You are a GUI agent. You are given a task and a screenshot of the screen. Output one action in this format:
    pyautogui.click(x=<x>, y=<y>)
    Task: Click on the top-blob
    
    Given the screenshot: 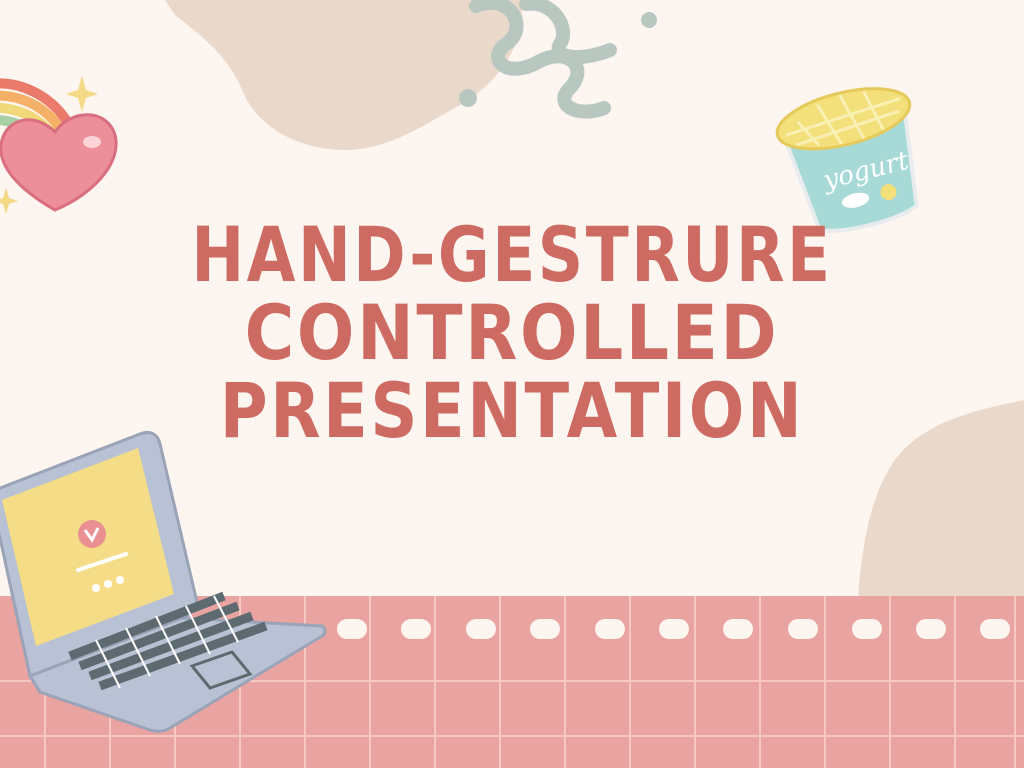 What is the action you would take?
    pyautogui.click(x=344, y=75)
    